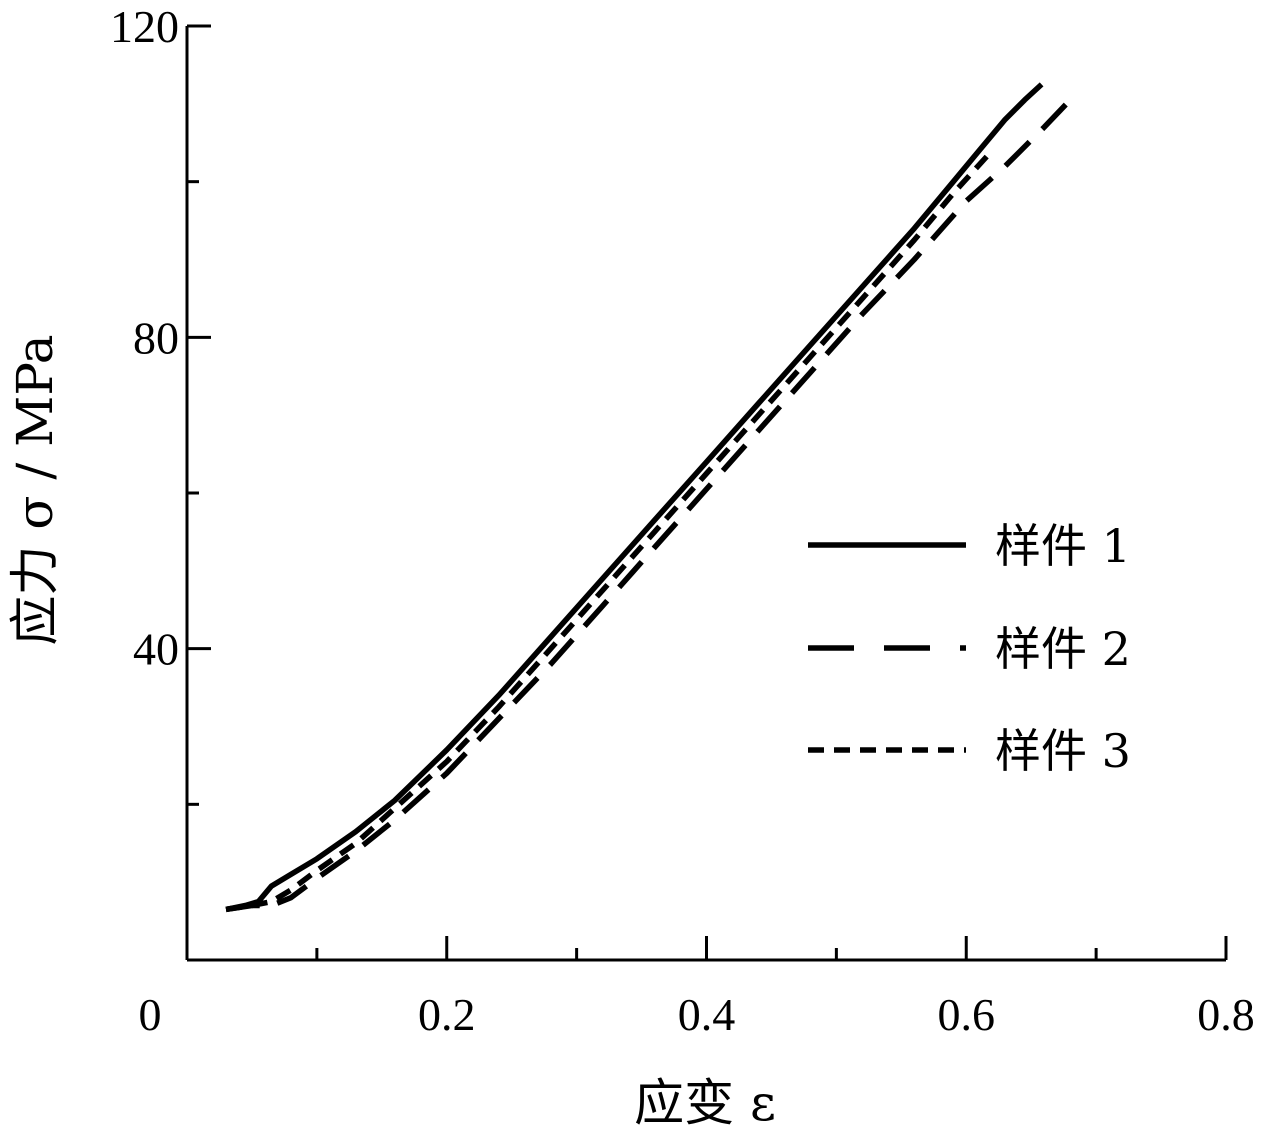 The image size is (1265, 1130). I want to click on x-tick-label: 0.4, so click(707, 1014).